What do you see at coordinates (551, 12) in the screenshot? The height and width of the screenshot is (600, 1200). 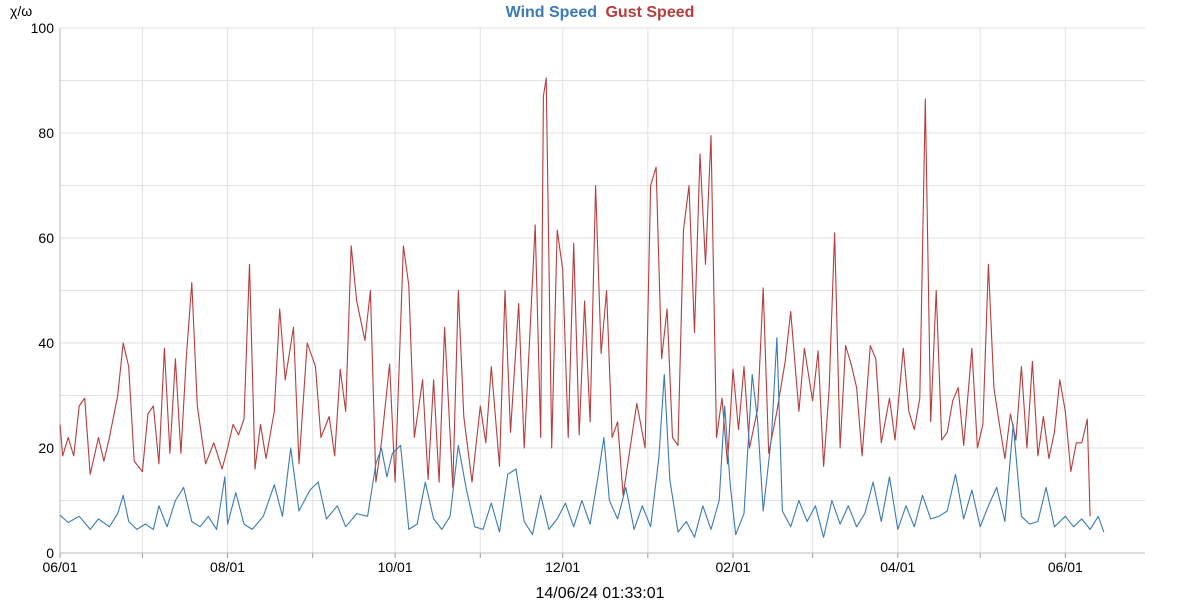 I see `legend-wind-speed: Wind Speed` at bounding box center [551, 12].